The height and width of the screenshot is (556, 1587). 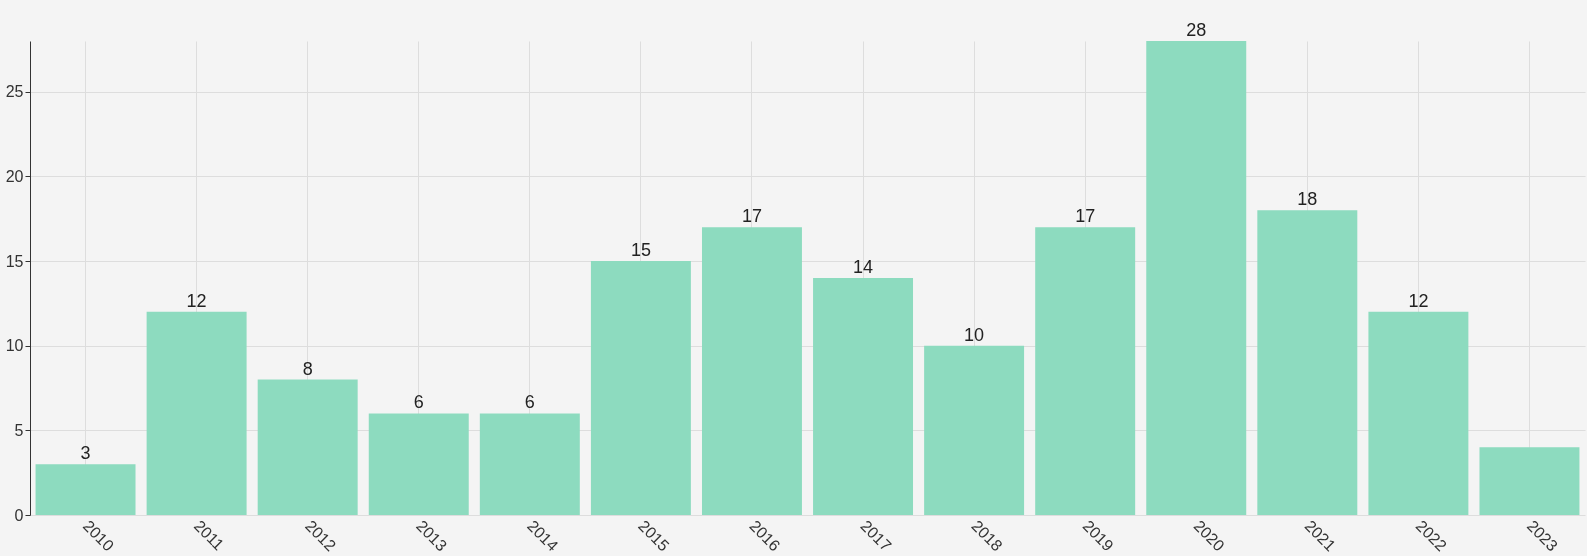 I want to click on y-tick-label: 25, so click(x=14, y=92).